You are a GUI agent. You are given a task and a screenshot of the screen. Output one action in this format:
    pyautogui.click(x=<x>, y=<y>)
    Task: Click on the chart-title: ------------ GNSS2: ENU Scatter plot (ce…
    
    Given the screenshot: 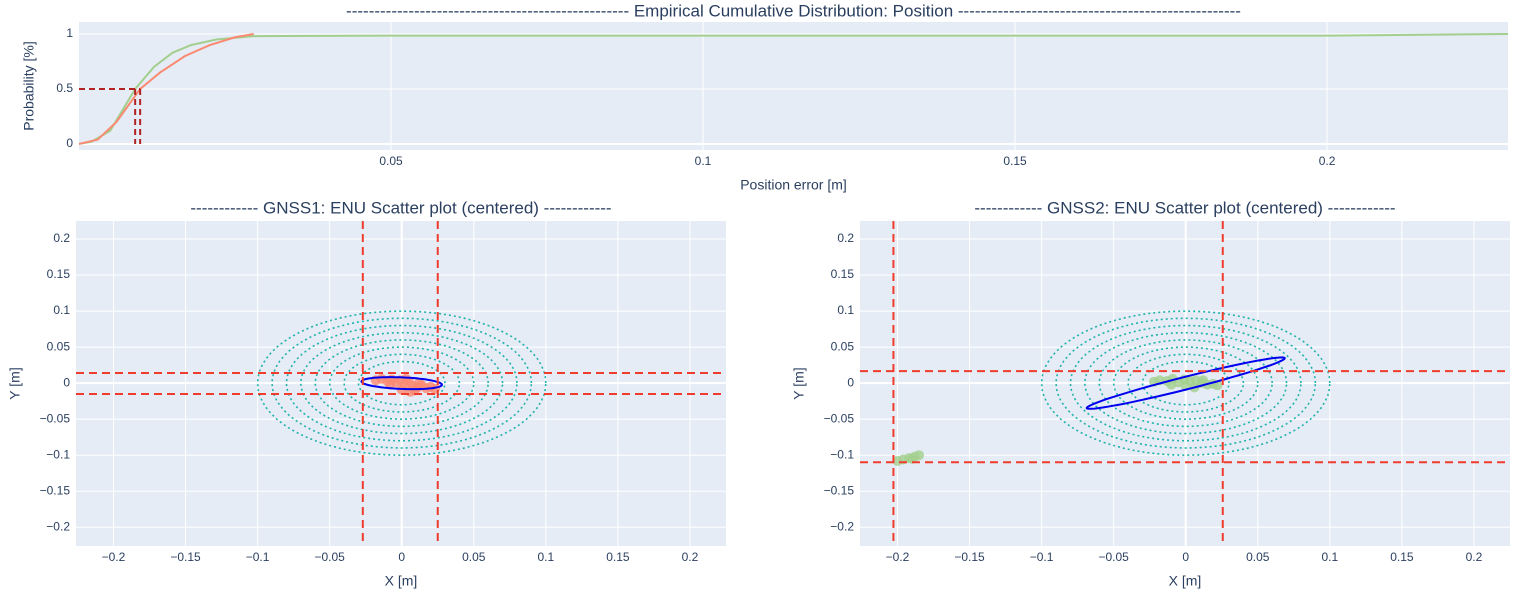 What is the action you would take?
    pyautogui.click(x=1184, y=207)
    